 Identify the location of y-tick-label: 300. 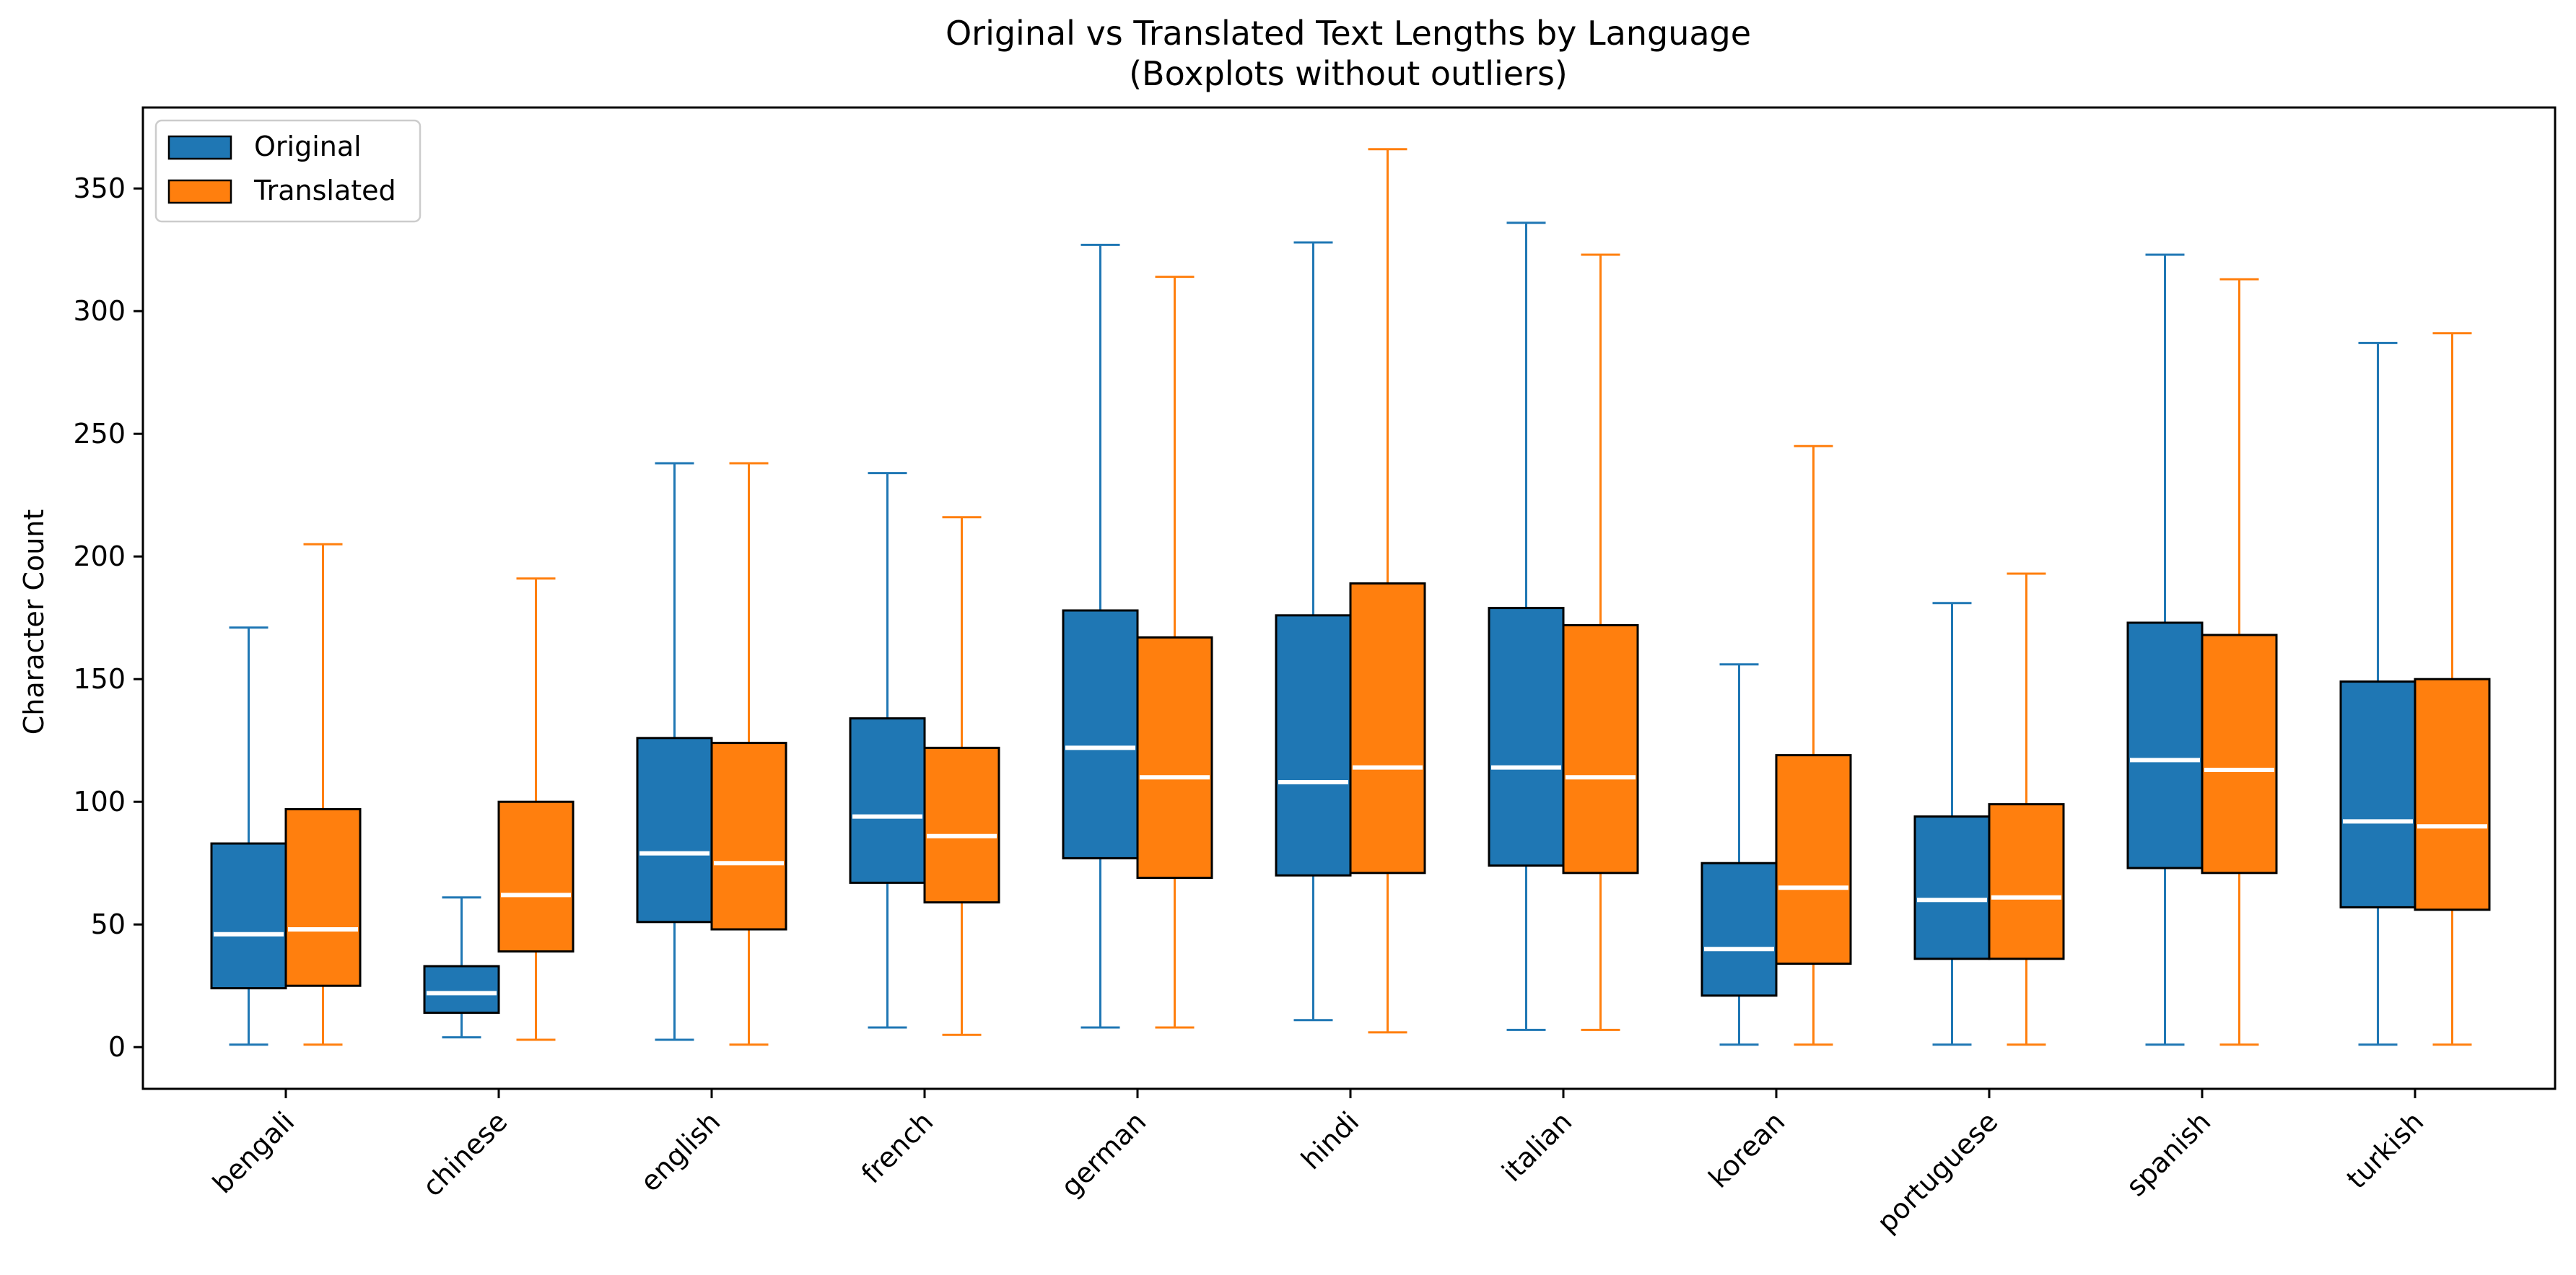
(99, 311).